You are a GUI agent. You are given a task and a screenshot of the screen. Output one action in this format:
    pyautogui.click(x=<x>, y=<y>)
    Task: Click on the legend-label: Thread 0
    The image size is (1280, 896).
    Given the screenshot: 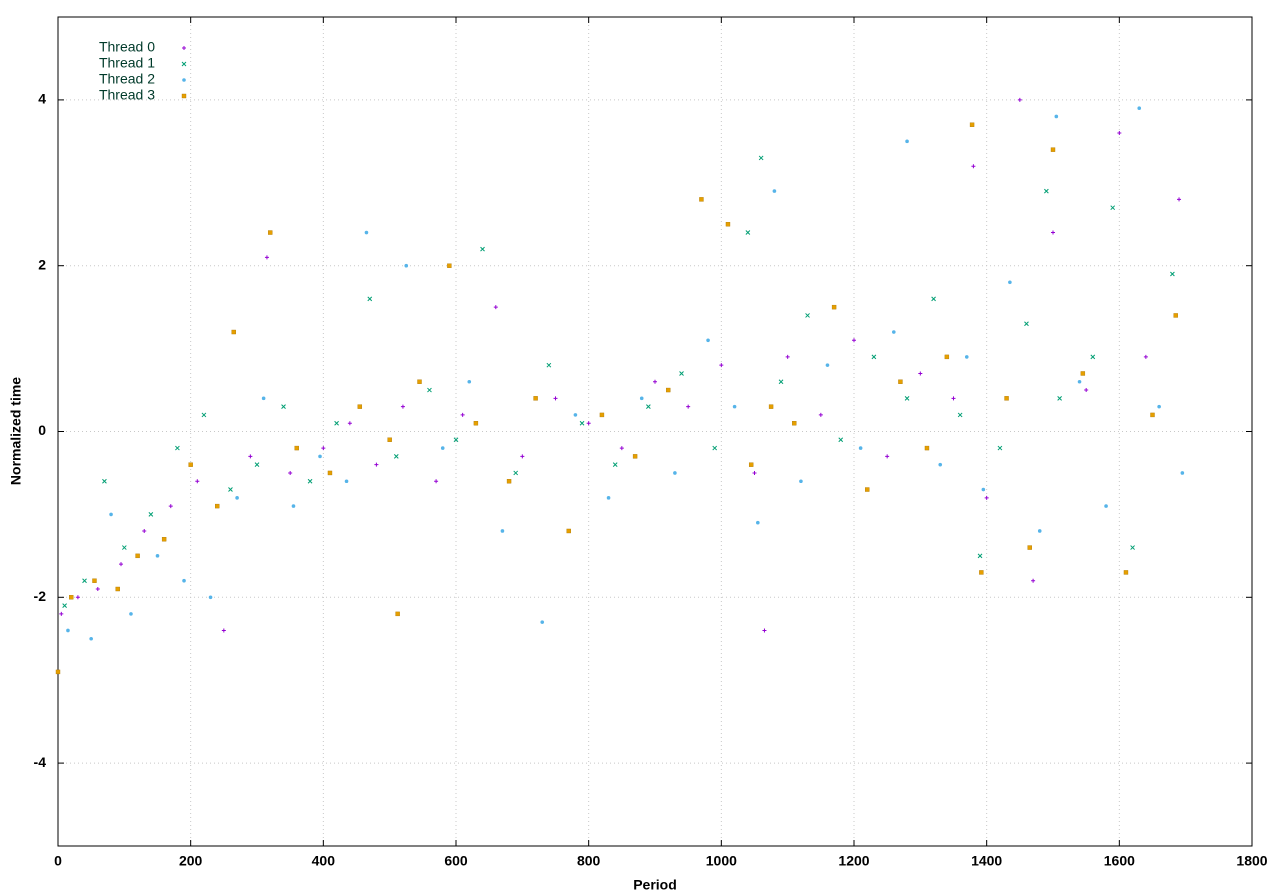 What is the action you would take?
    pyautogui.click(x=127, y=47)
    